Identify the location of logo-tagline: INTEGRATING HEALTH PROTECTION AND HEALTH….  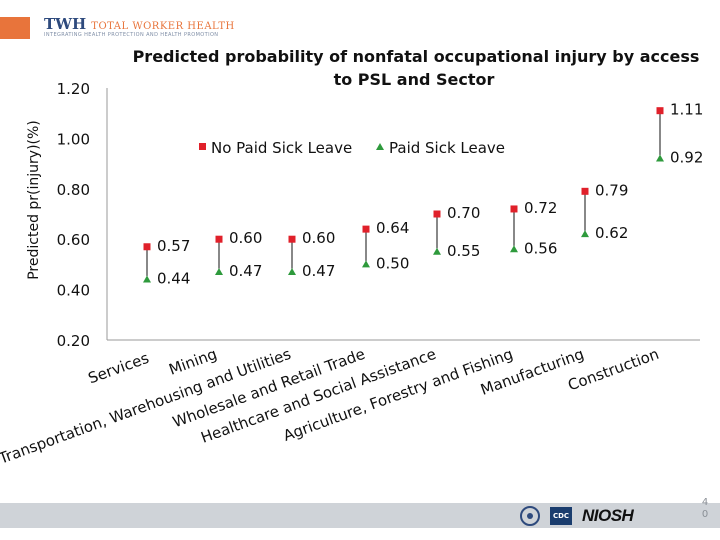
(131, 35).